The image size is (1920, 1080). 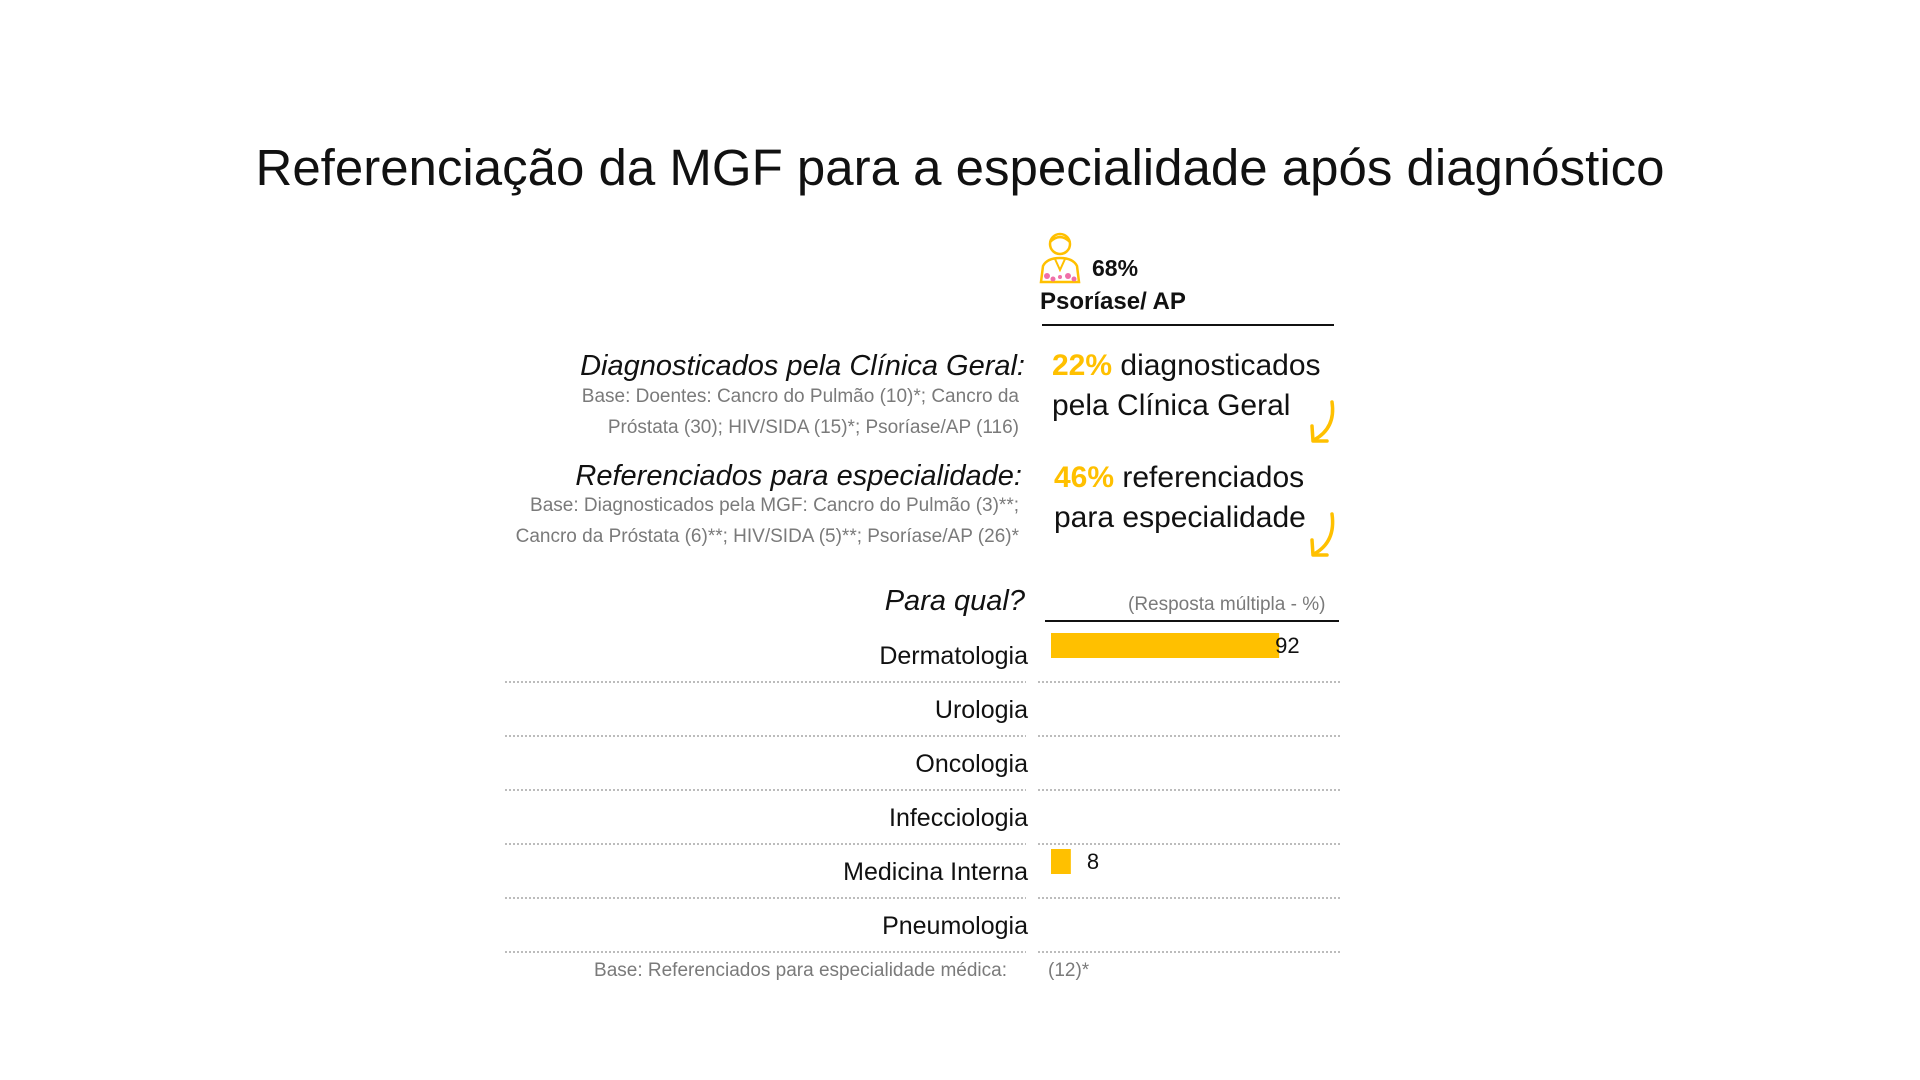 I want to click on bar-value-label: 92, so click(x=1287, y=645).